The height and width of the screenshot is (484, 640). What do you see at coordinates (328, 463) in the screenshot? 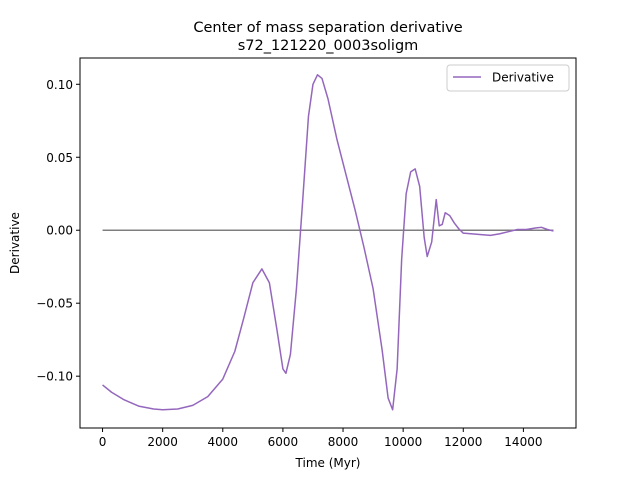
I see `x-axis-label: Time (Myr)` at bounding box center [328, 463].